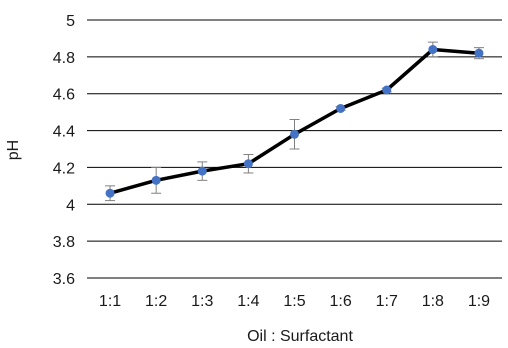 The image size is (508, 348). Describe the element at coordinates (64, 150) in the screenshot. I see `y-axis-ticks: 3.6 3.8 4 4.2 4.4 4.6 4.8 5` at that location.